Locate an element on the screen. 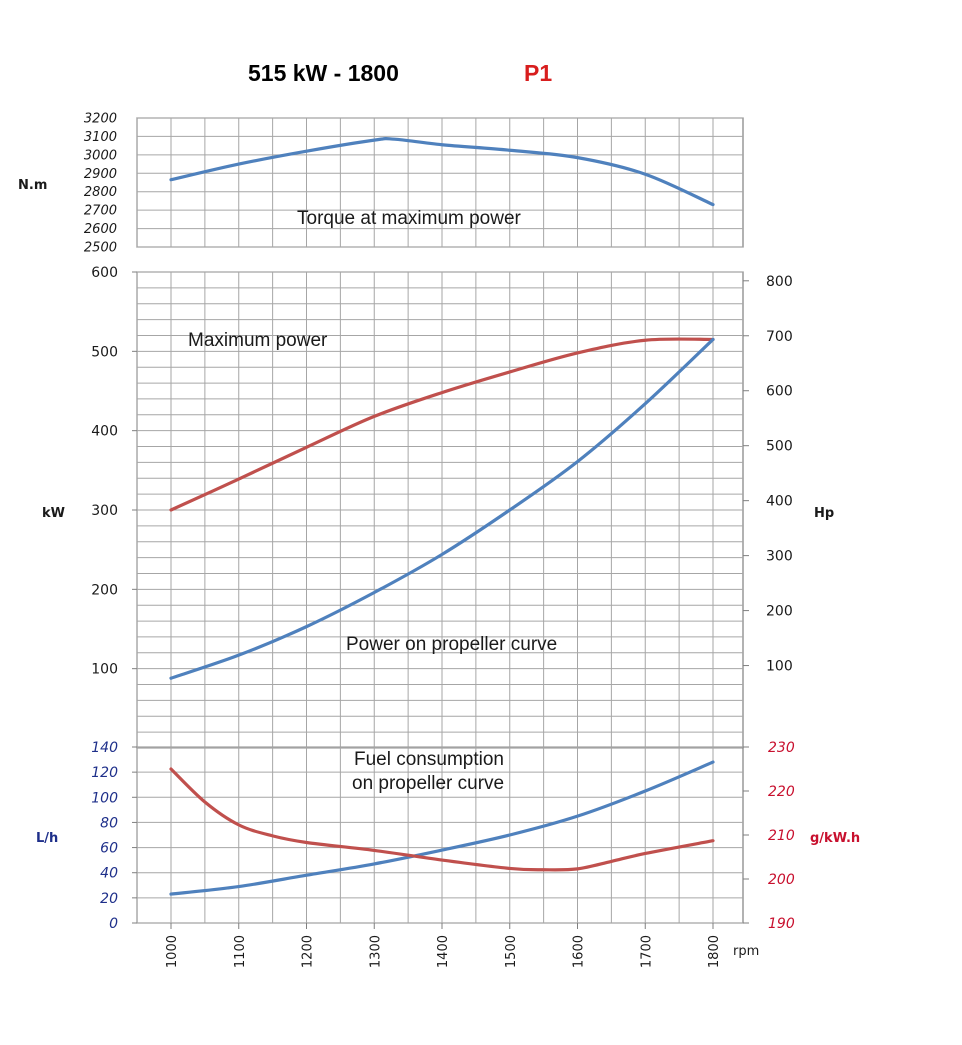  specific-consumption-series-line is located at coordinates (442, 819).